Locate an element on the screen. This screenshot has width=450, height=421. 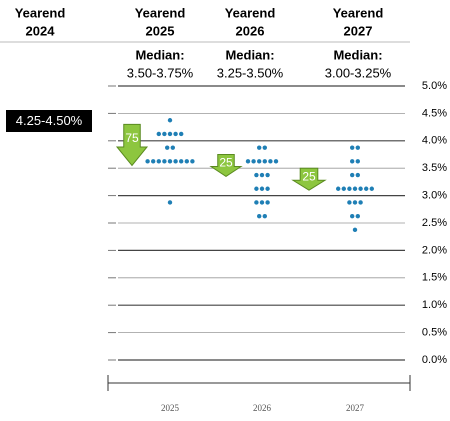
column-title: 2026 is located at coordinates (250, 30).